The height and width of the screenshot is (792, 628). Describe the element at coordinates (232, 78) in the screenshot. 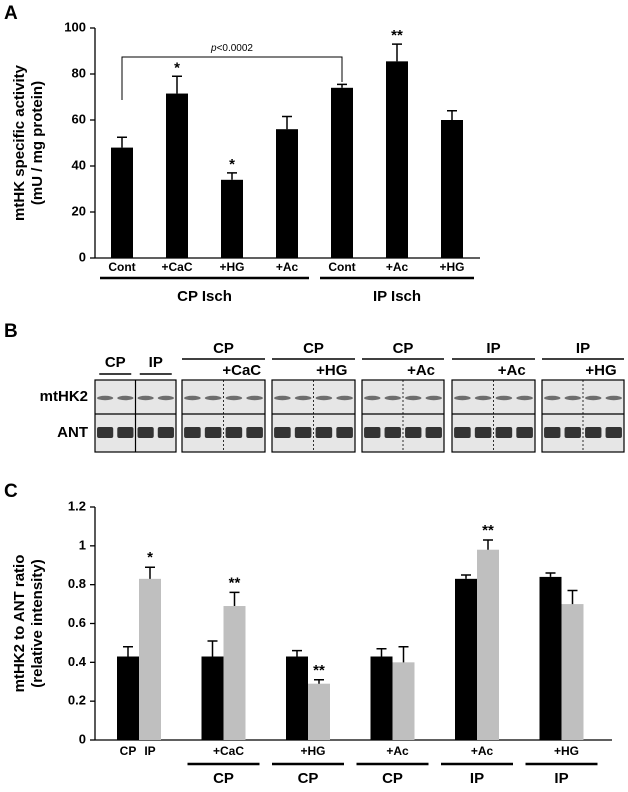

I see `bracket` at that location.